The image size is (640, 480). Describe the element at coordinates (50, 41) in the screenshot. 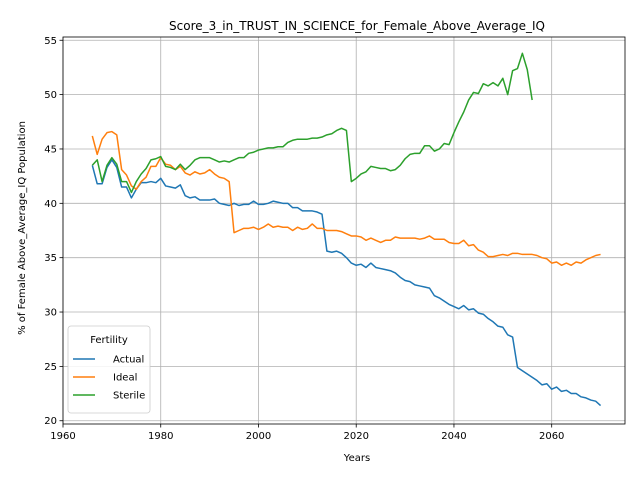

I see `y-tick-label: 55` at that location.